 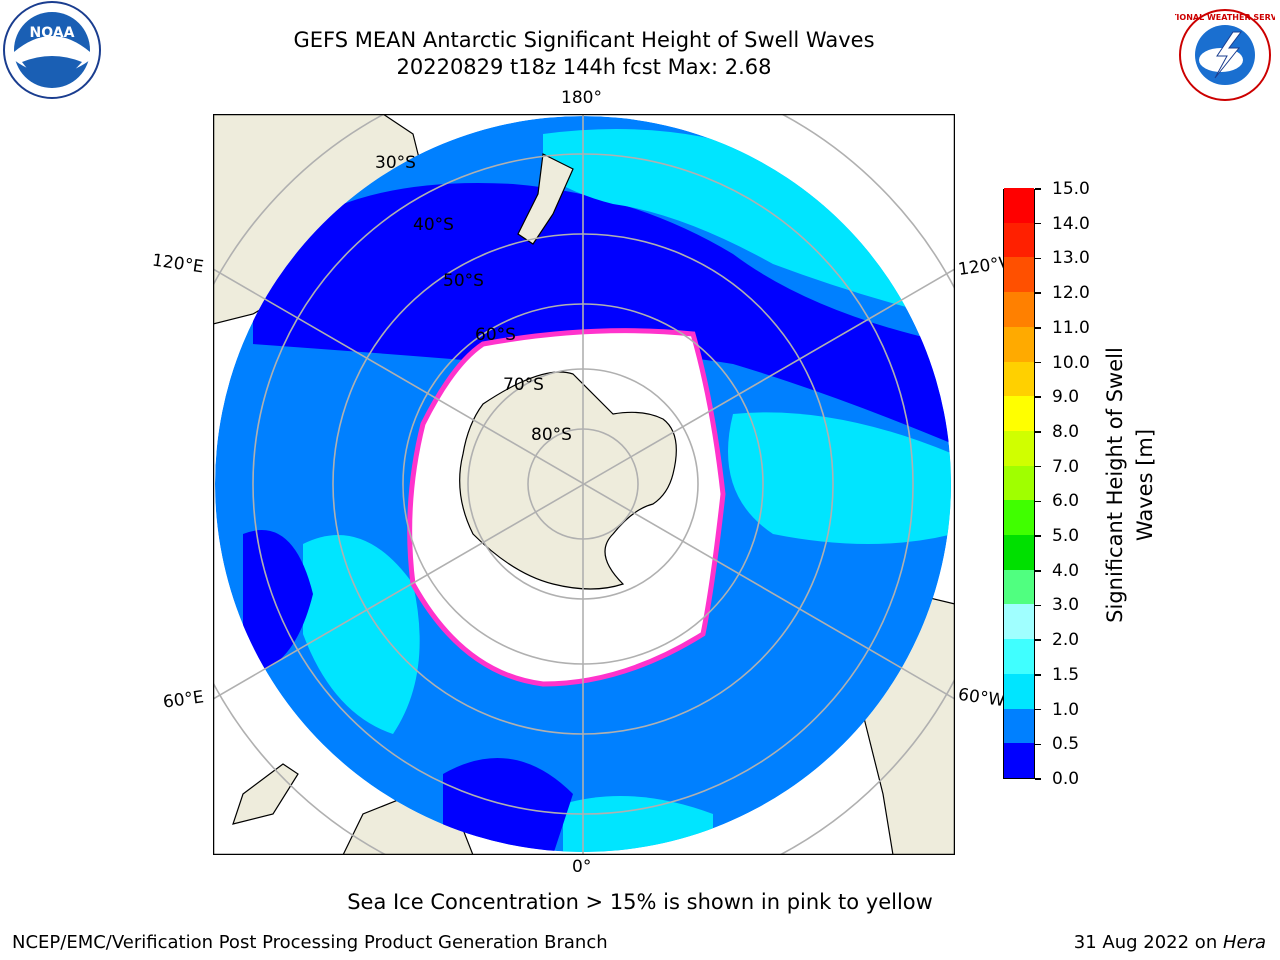 What do you see at coordinates (1066, 536) in the screenshot?
I see `colorbar-tick-label: 5.0` at bounding box center [1066, 536].